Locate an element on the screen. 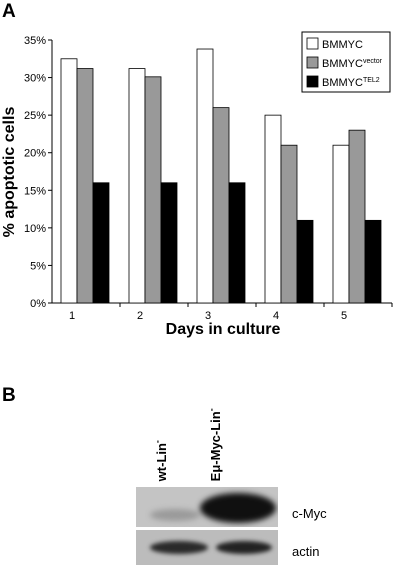 Image resolution: width=400 pixels, height=568 pixels. y-tick-label: 5% is located at coordinates (38, 266).